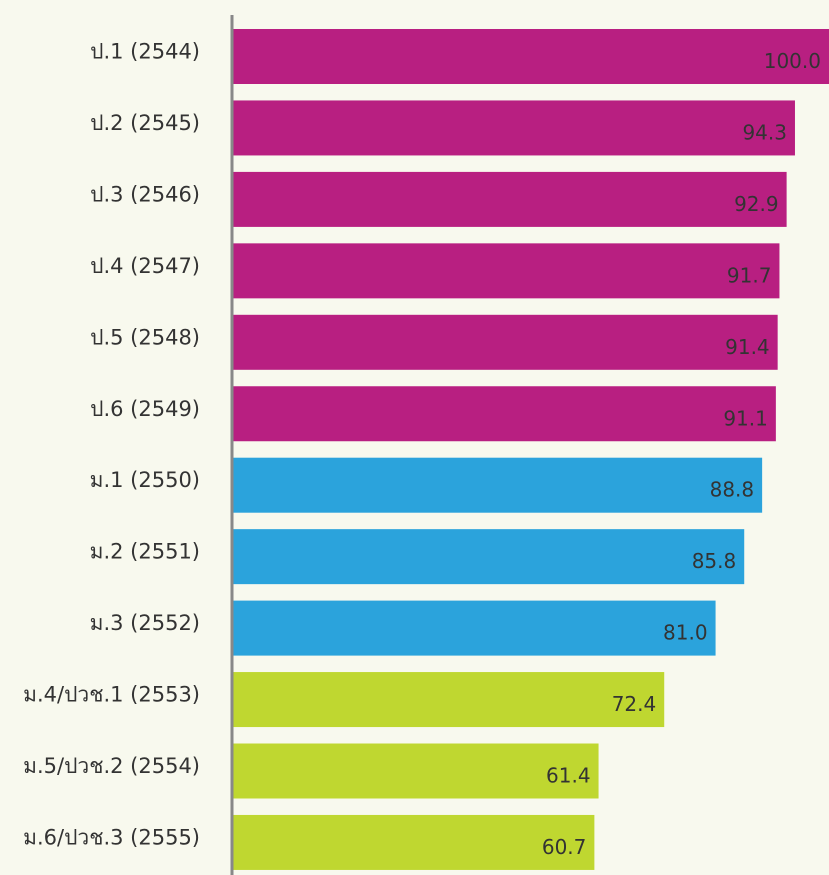  What do you see at coordinates (145, 409) in the screenshot?
I see `category-label: ป.6 (2549)` at bounding box center [145, 409].